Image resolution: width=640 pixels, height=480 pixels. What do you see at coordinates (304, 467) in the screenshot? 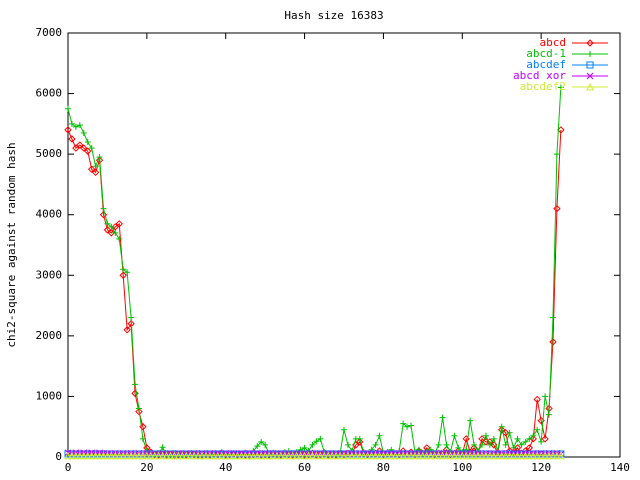
I see `x-tick-label: 60` at bounding box center [304, 467].